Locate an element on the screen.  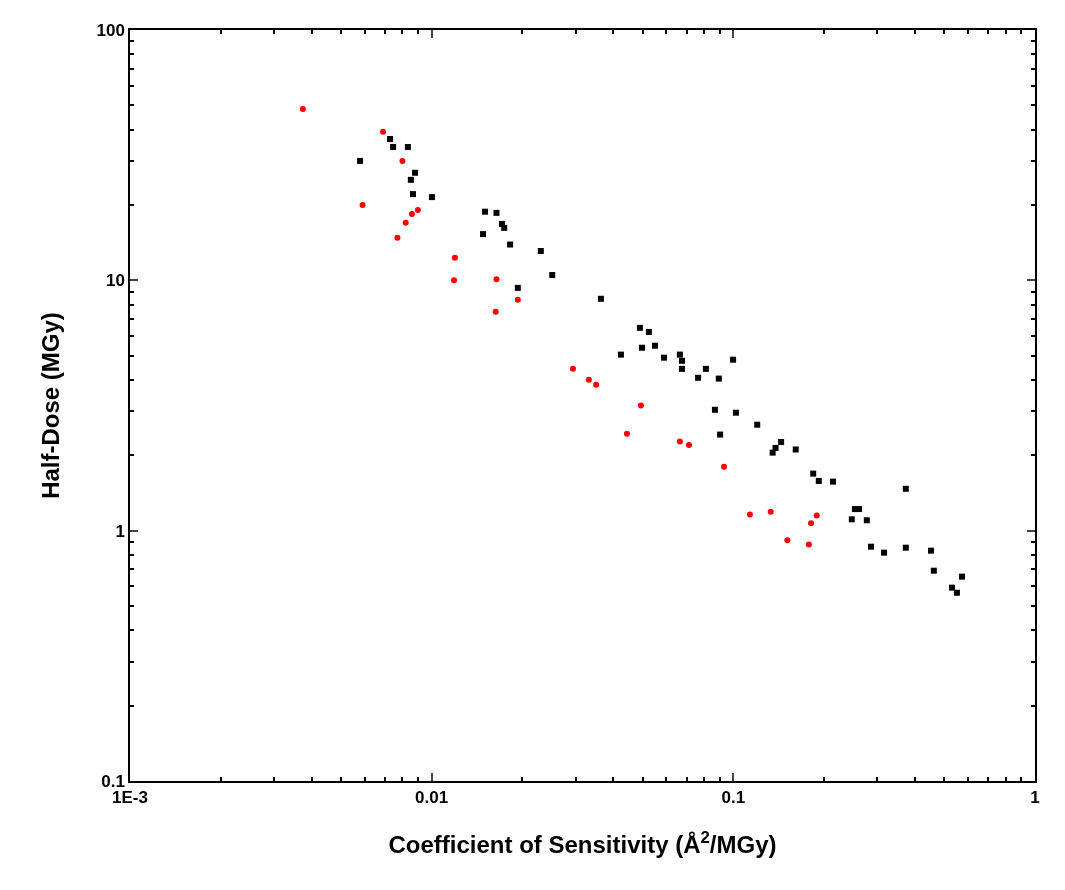
x-tick-label: 0.01 is located at coordinates (432, 798).